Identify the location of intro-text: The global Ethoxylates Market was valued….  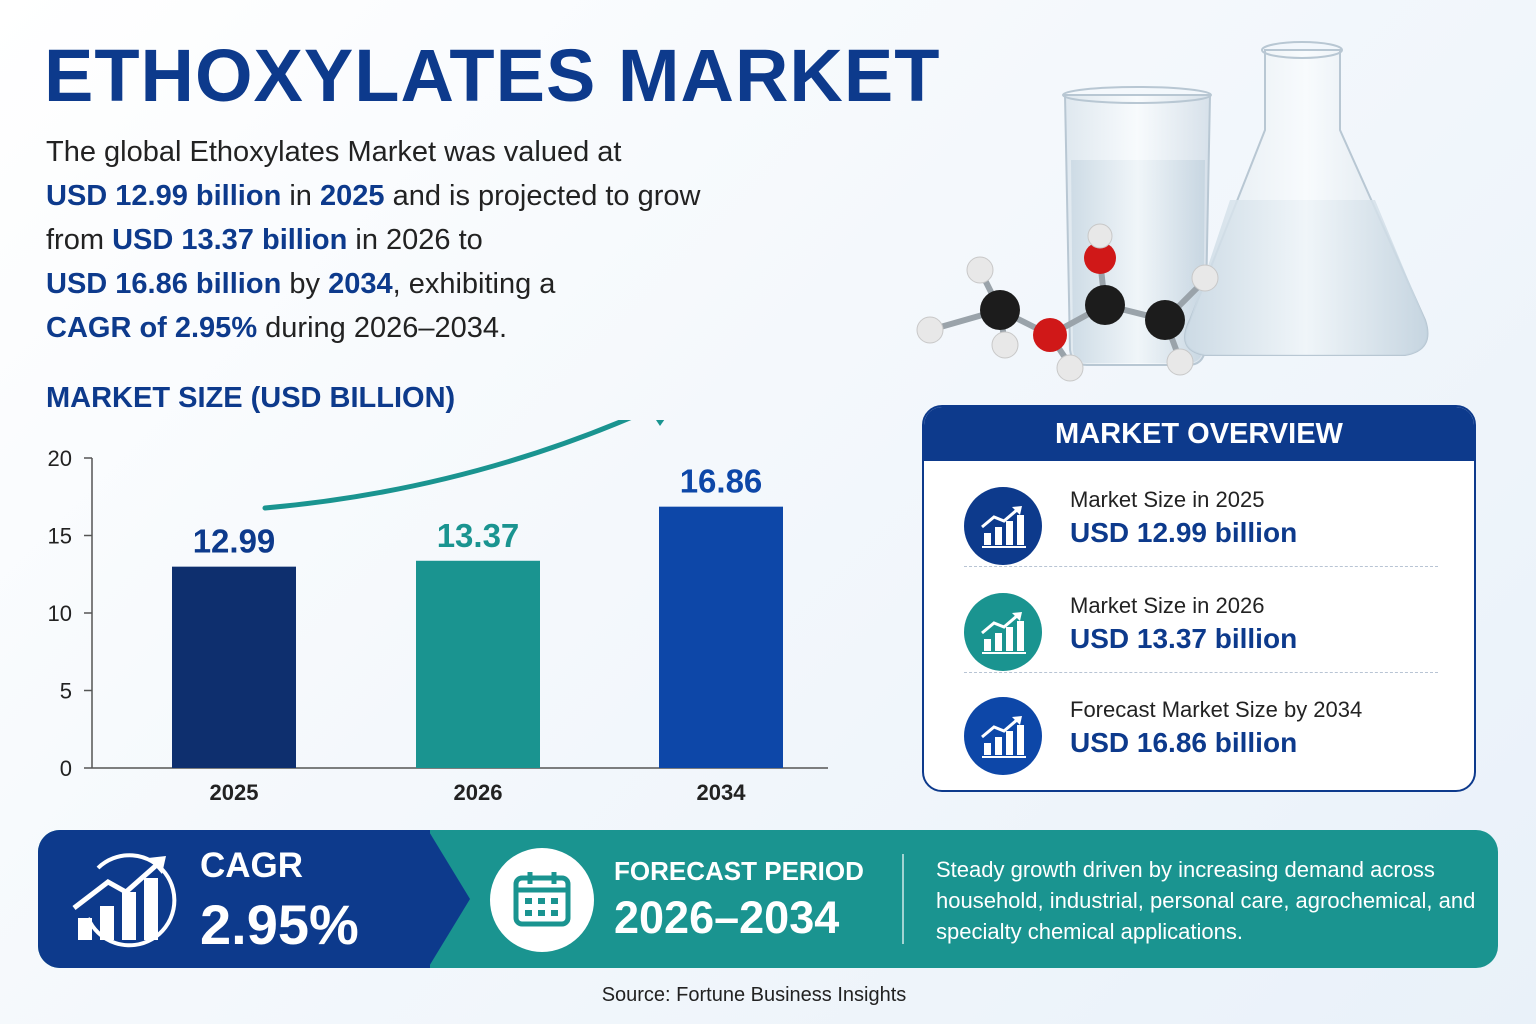
(386, 240).